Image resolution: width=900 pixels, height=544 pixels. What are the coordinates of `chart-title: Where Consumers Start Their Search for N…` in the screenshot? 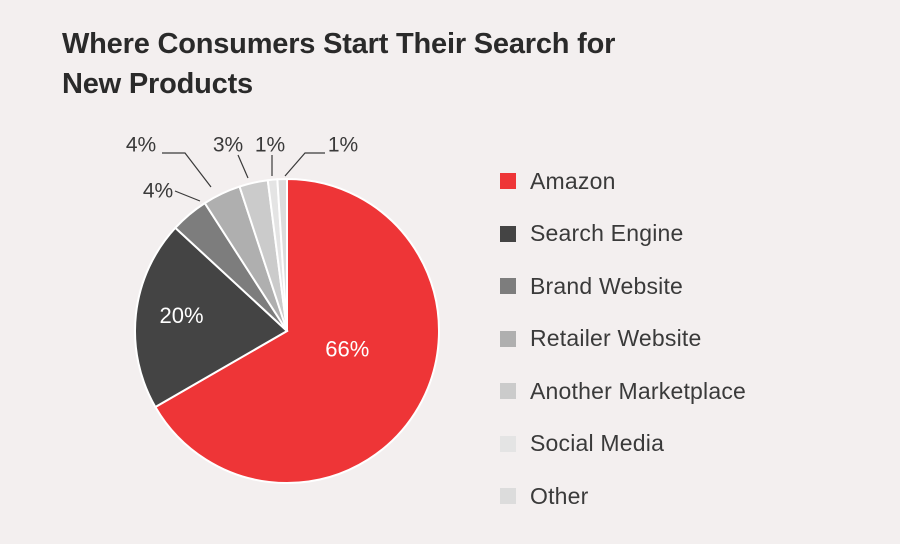 It's located at (382, 64).